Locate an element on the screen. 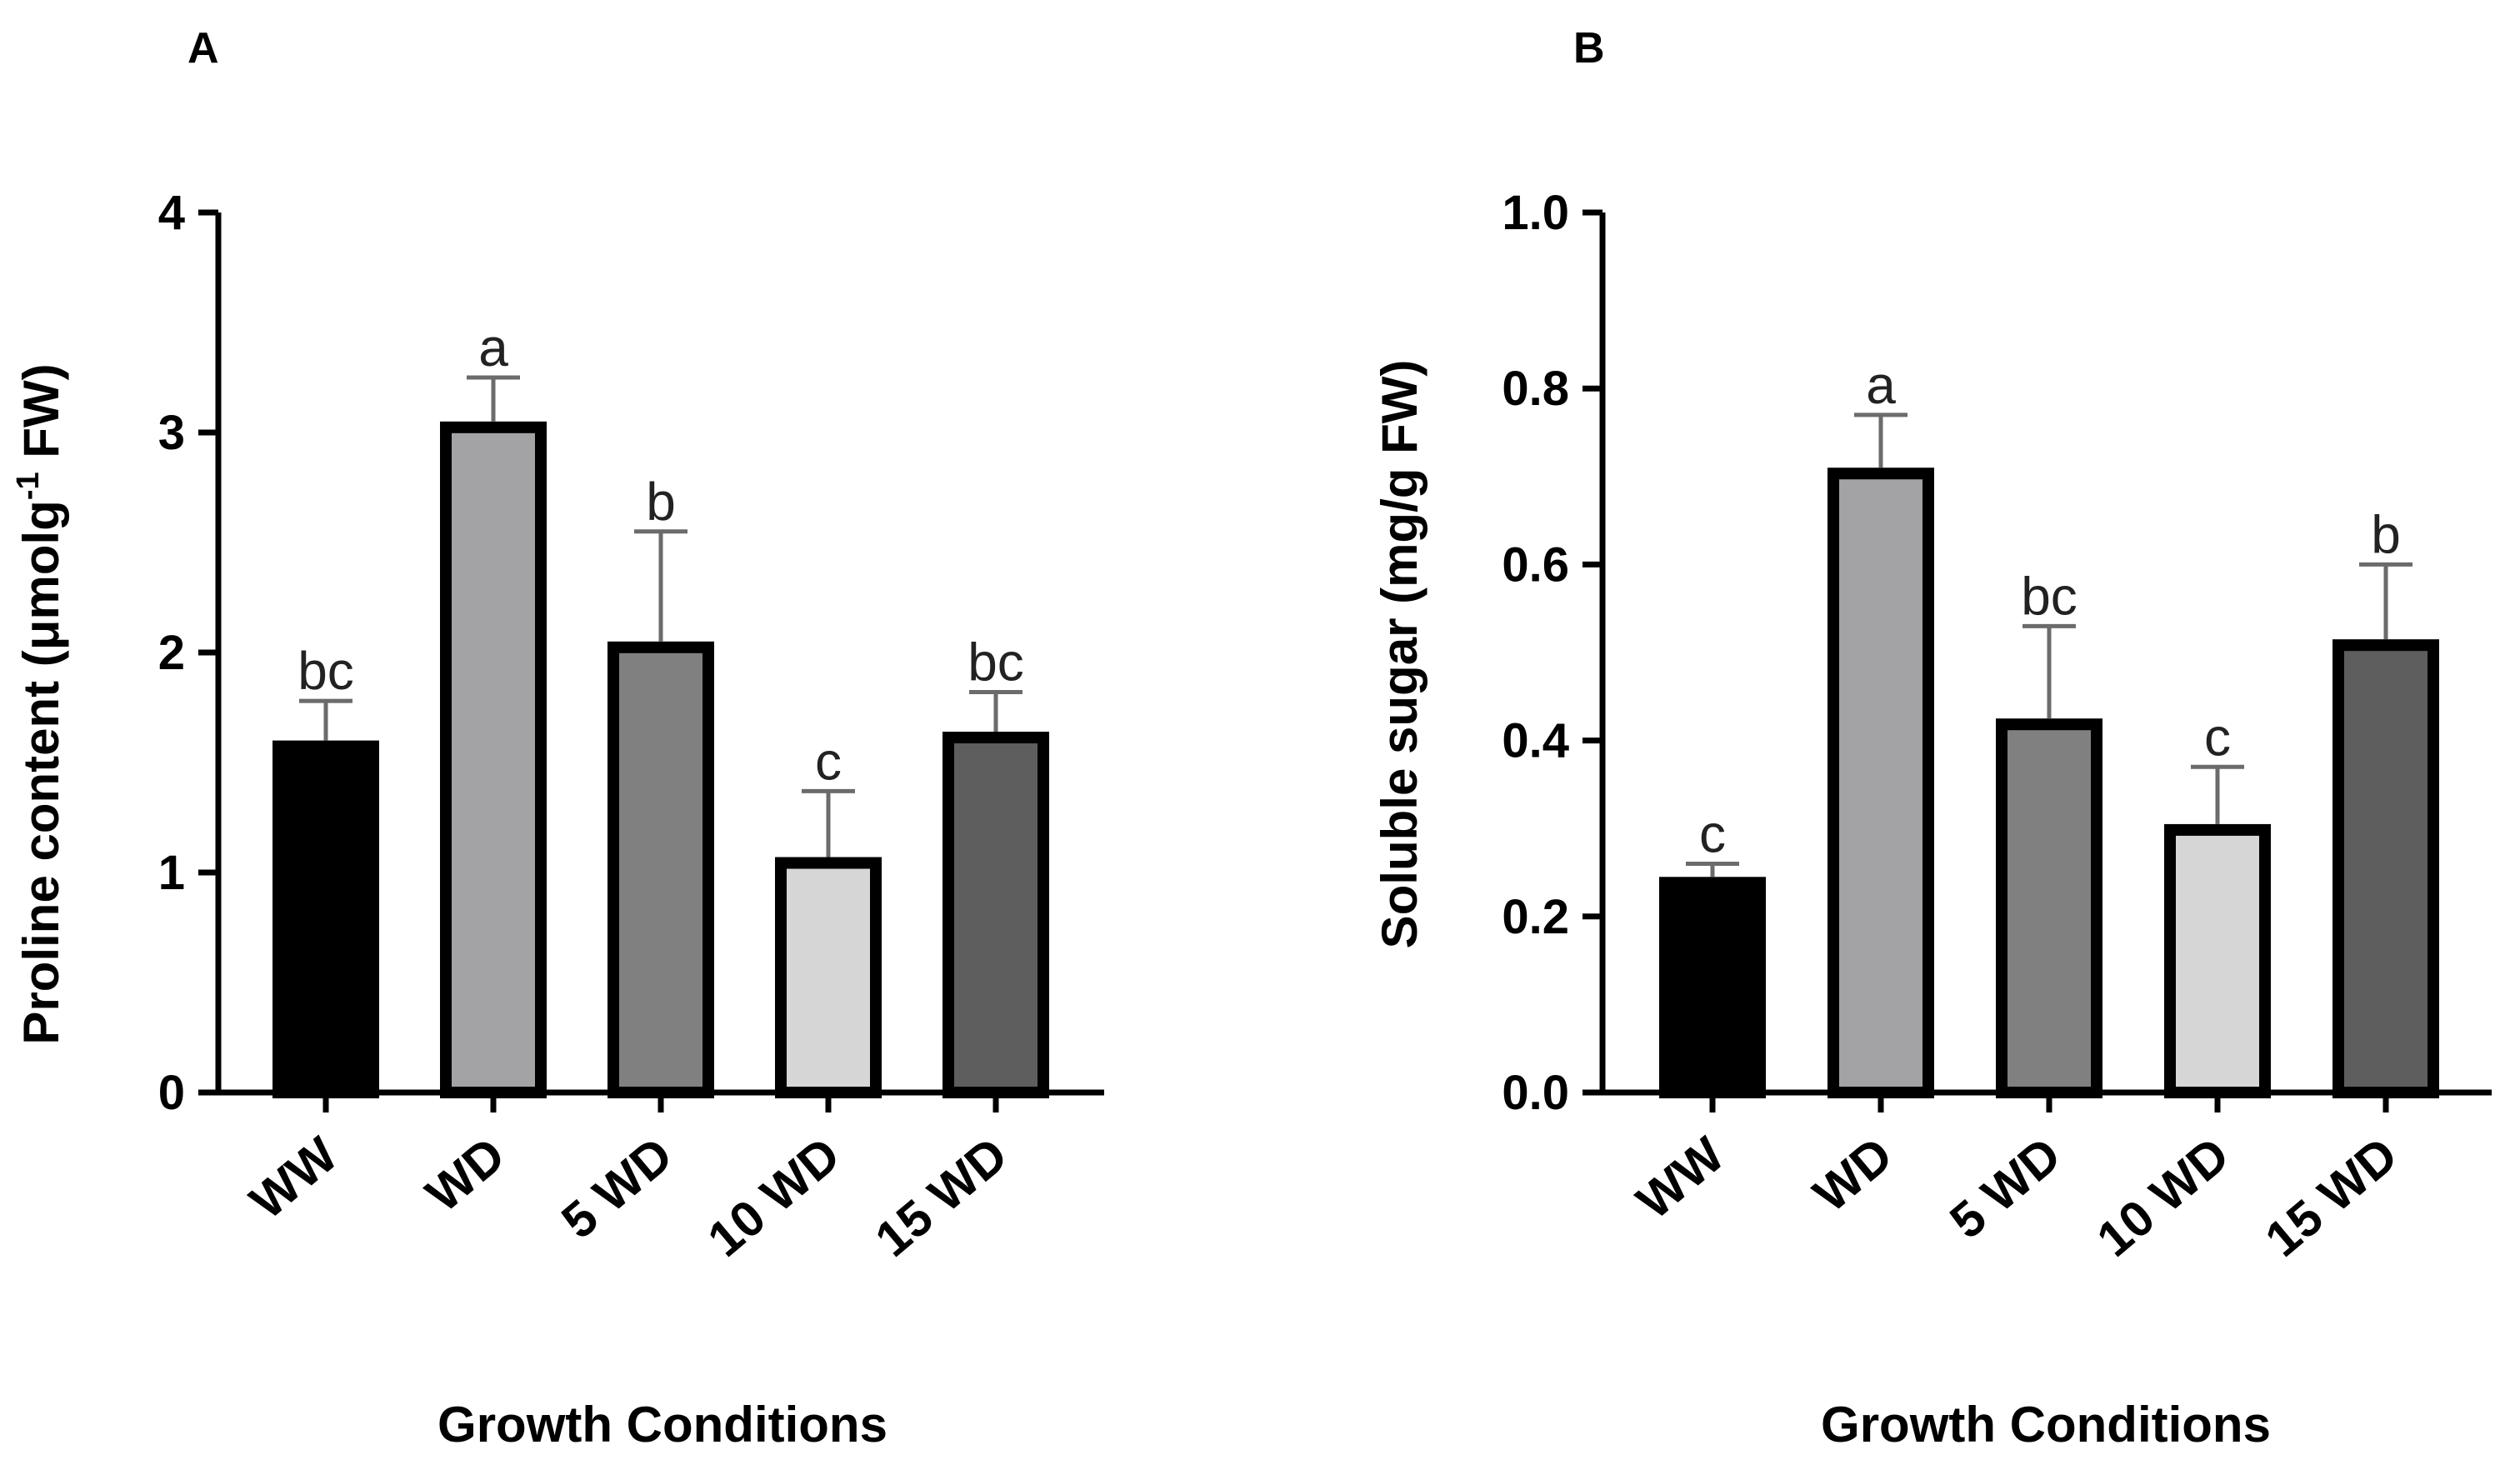  panel-a-y-axis-title-tail: FW) is located at coordinates (41, 417).